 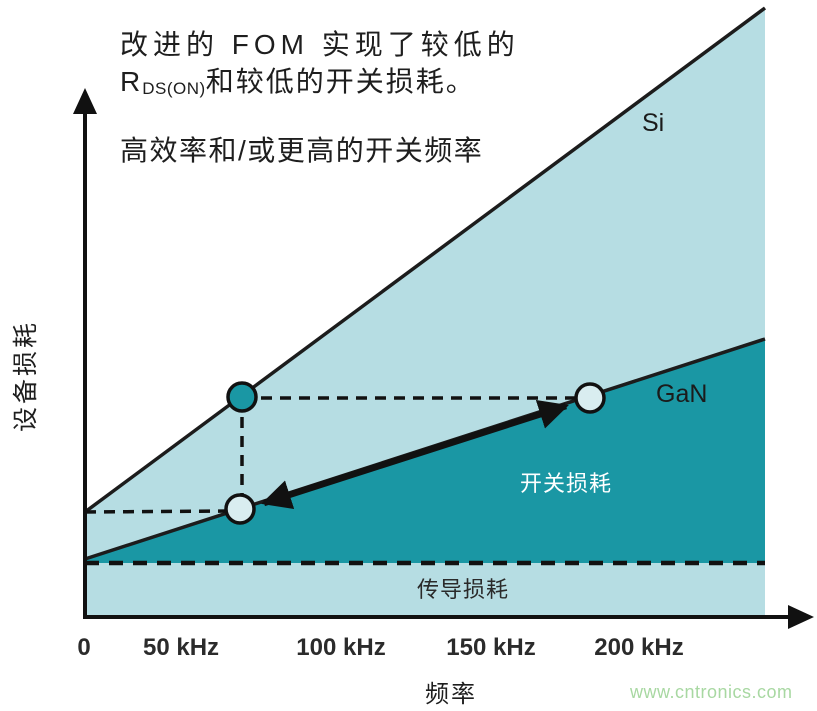 What do you see at coordinates (801, 617) in the screenshot?
I see `x-axis-arrowhead-icon` at bounding box center [801, 617].